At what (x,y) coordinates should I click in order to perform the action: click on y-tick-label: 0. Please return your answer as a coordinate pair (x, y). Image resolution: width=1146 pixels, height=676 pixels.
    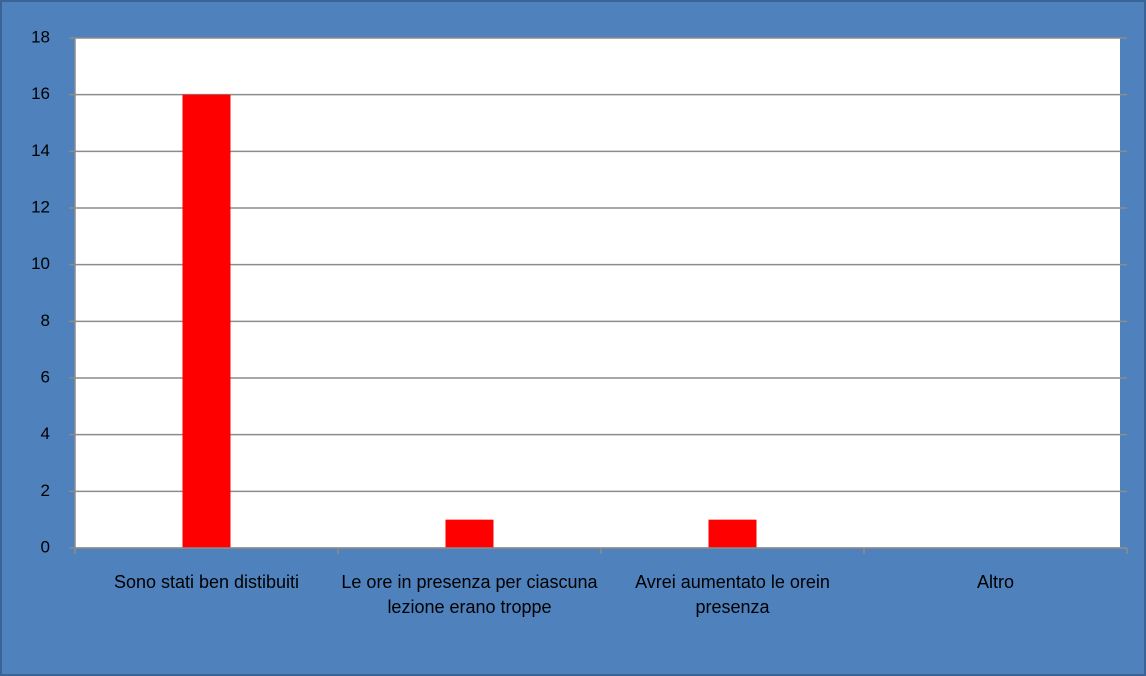
    Looking at the image, I should click on (45, 546).